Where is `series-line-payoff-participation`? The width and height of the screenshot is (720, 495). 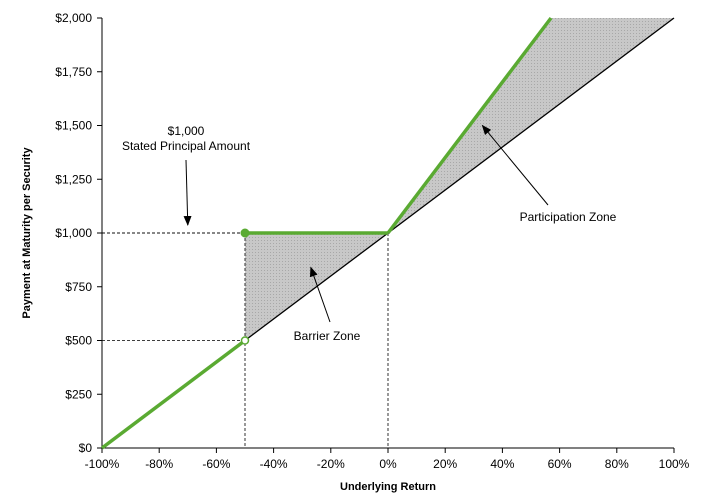 series-line-payoff-participation is located at coordinates (469, 125).